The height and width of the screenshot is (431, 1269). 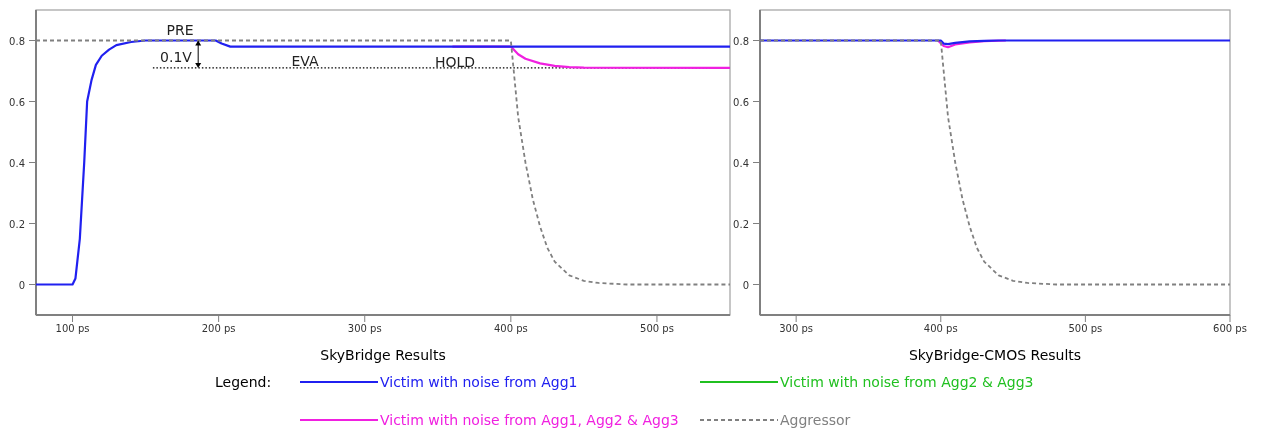 I want to click on annotation: PRE, so click(x=180, y=30).